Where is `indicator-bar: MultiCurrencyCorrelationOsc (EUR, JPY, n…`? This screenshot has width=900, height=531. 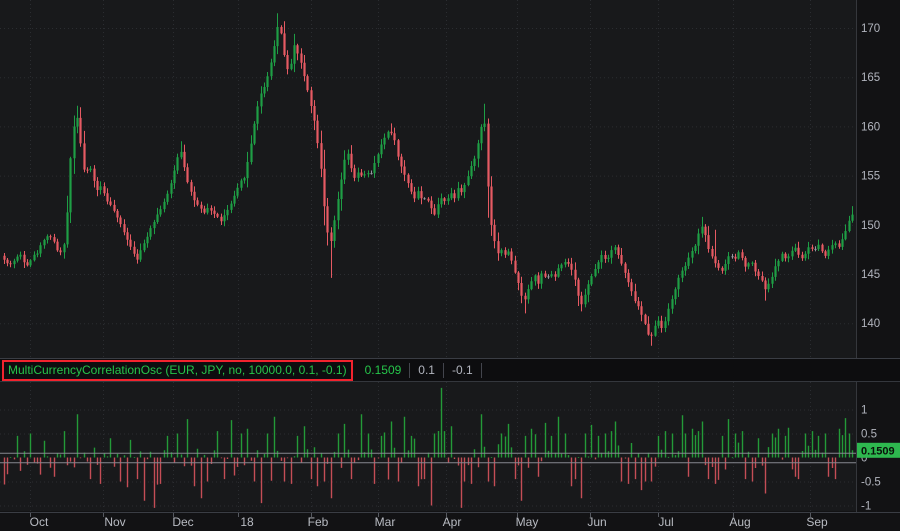 indicator-bar: MultiCurrencyCorrelationOsc (EUR, JPY, n… is located at coordinates (450, 370).